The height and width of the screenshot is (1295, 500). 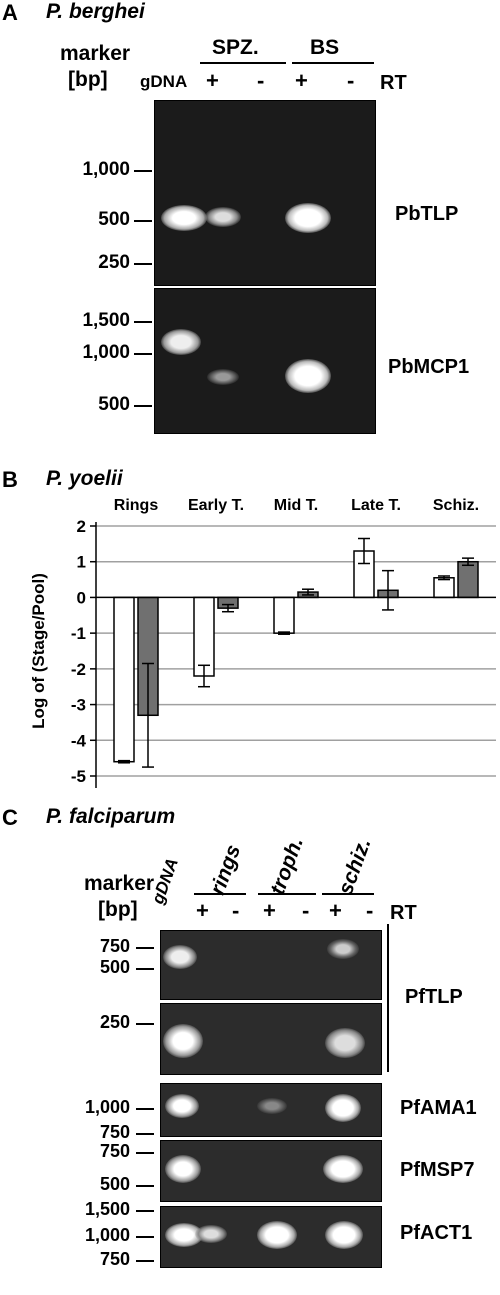 What do you see at coordinates (220, 894) in the screenshot?
I see `group-line-rings` at bounding box center [220, 894].